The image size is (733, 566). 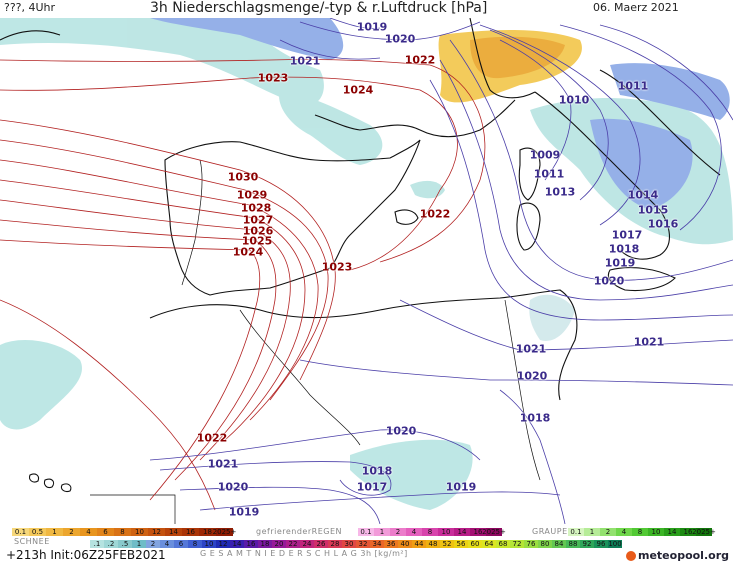 What do you see at coordinates (529, 174) in the screenshot?
I see `corsica-coast` at bounding box center [529, 174].